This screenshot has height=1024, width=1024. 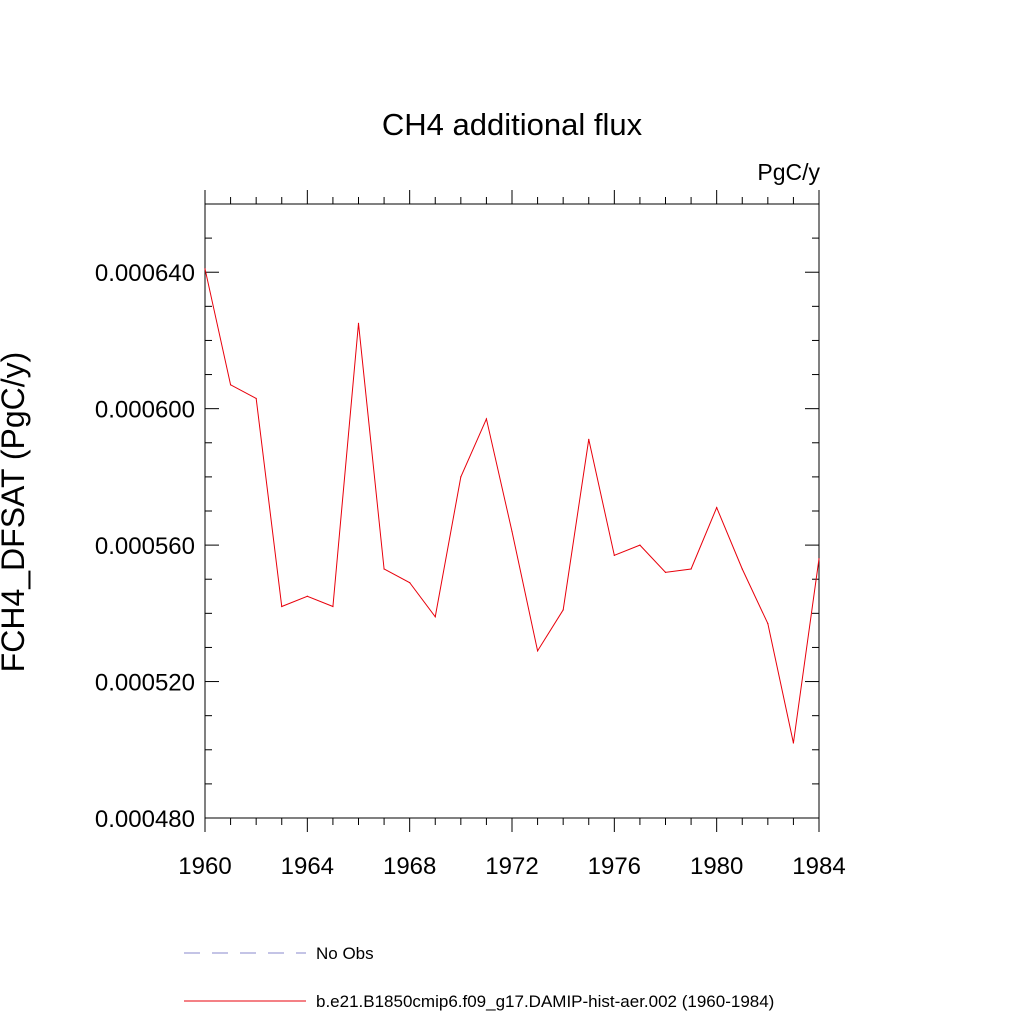 I want to click on x-tick-label: 1984, so click(x=818, y=866).